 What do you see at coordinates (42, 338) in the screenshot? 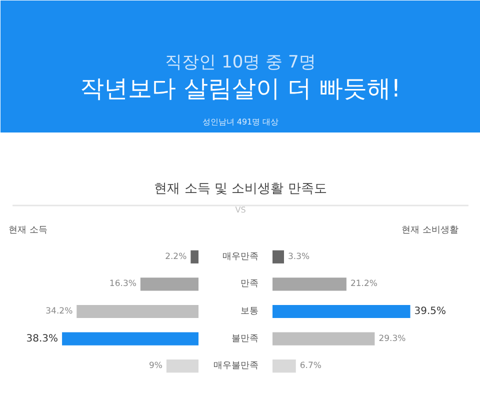
I see `data-label: 38.3%` at bounding box center [42, 338].